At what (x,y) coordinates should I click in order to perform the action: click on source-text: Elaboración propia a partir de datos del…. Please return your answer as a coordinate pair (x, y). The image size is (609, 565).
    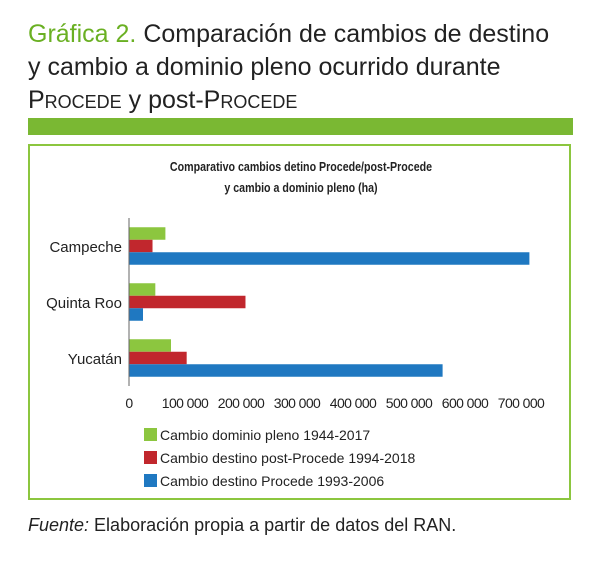
    Looking at the image, I should click on (273, 525).